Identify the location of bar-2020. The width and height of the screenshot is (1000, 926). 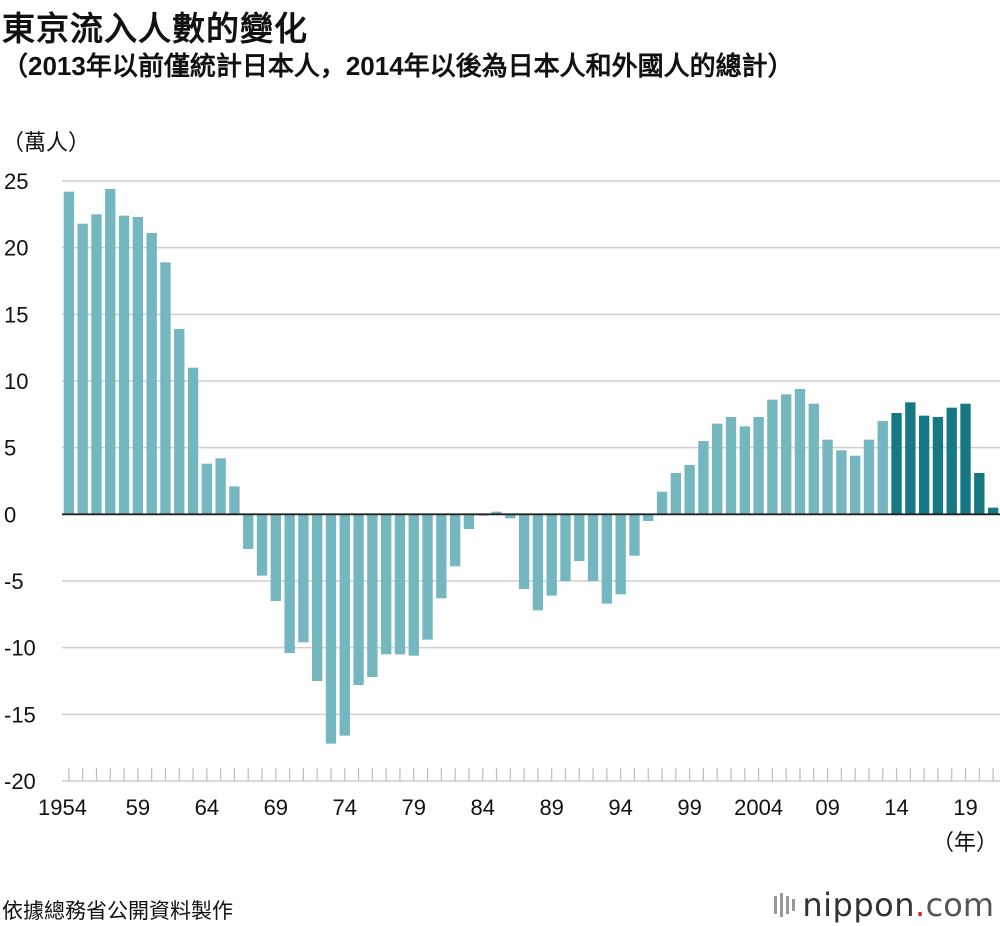
(979, 494).